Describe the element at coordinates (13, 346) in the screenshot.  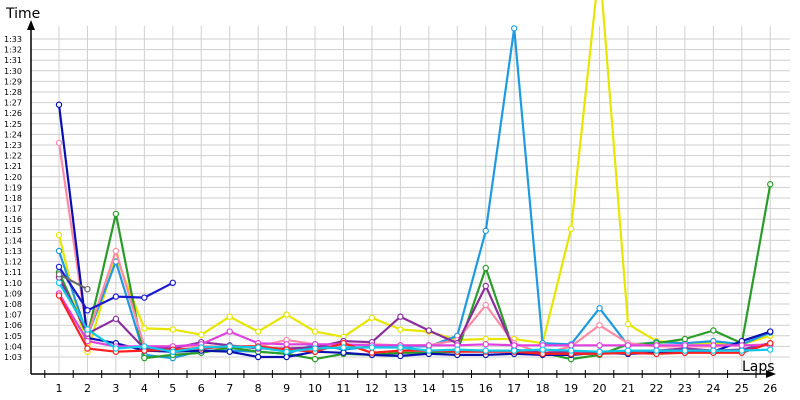
I see `y-tick-label: 1:04` at that location.